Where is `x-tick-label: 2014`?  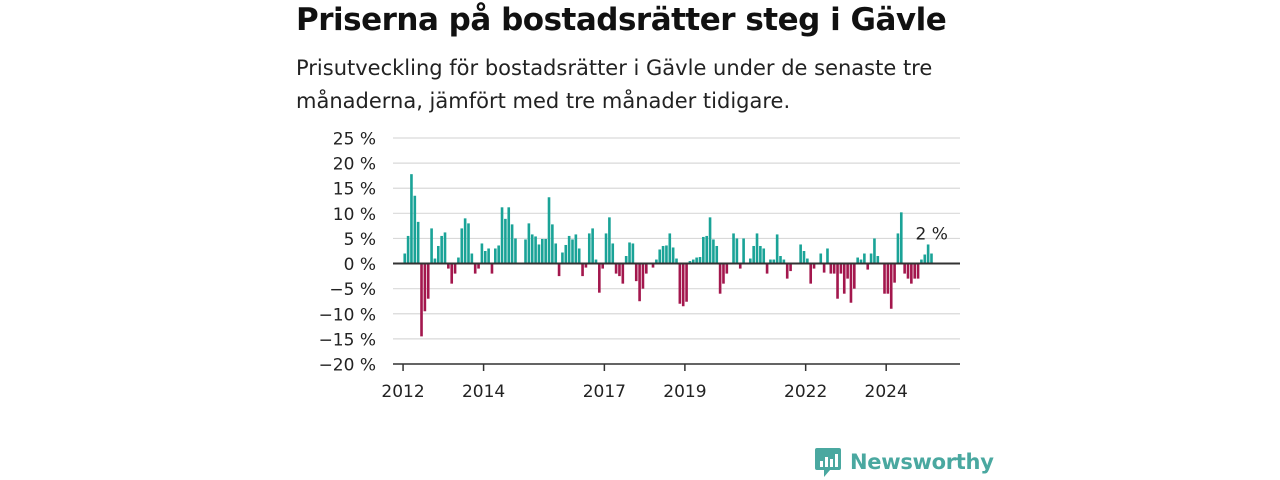 x-tick-label: 2014 is located at coordinates (483, 392).